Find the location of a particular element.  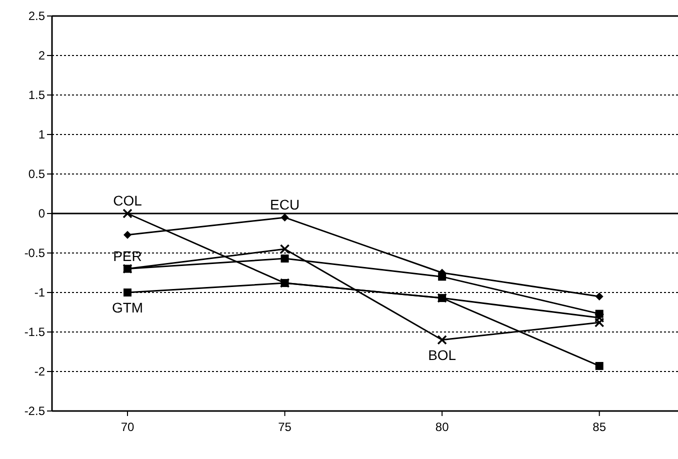

y-tick-label: 0 is located at coordinates (42, 213).